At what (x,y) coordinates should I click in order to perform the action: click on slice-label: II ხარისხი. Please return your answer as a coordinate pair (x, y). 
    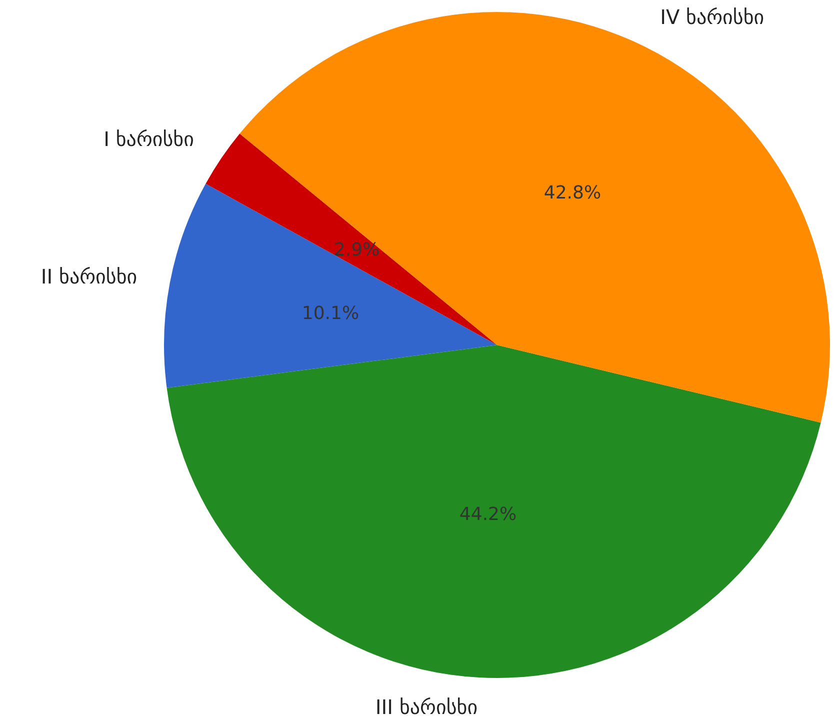
    Looking at the image, I should click on (89, 276).